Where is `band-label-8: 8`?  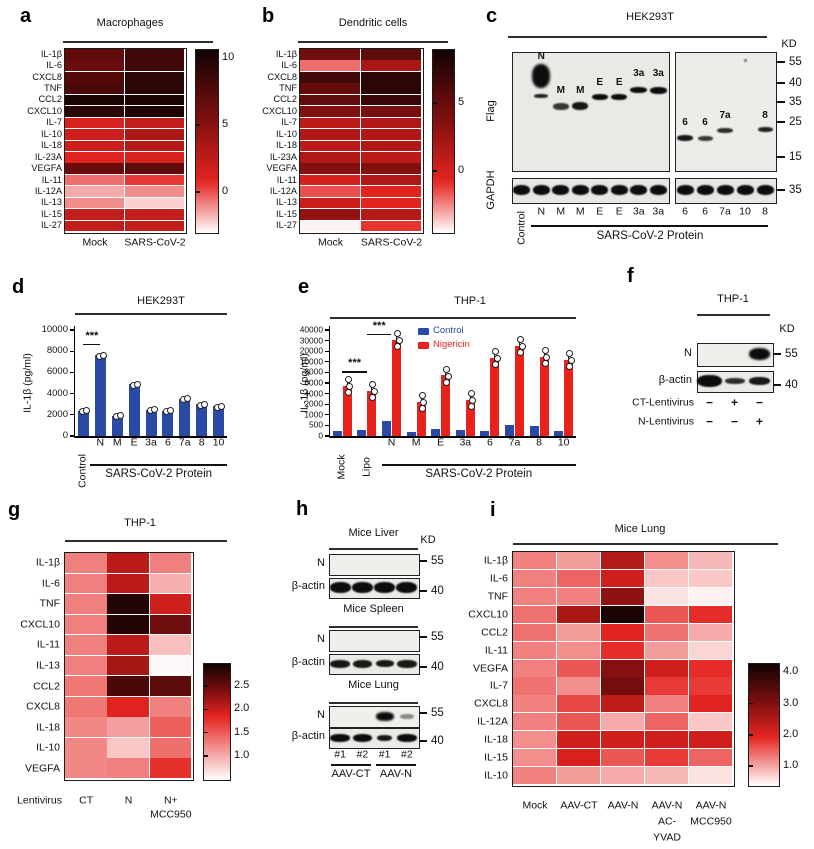 band-label-8: 8 is located at coordinates (765, 115).